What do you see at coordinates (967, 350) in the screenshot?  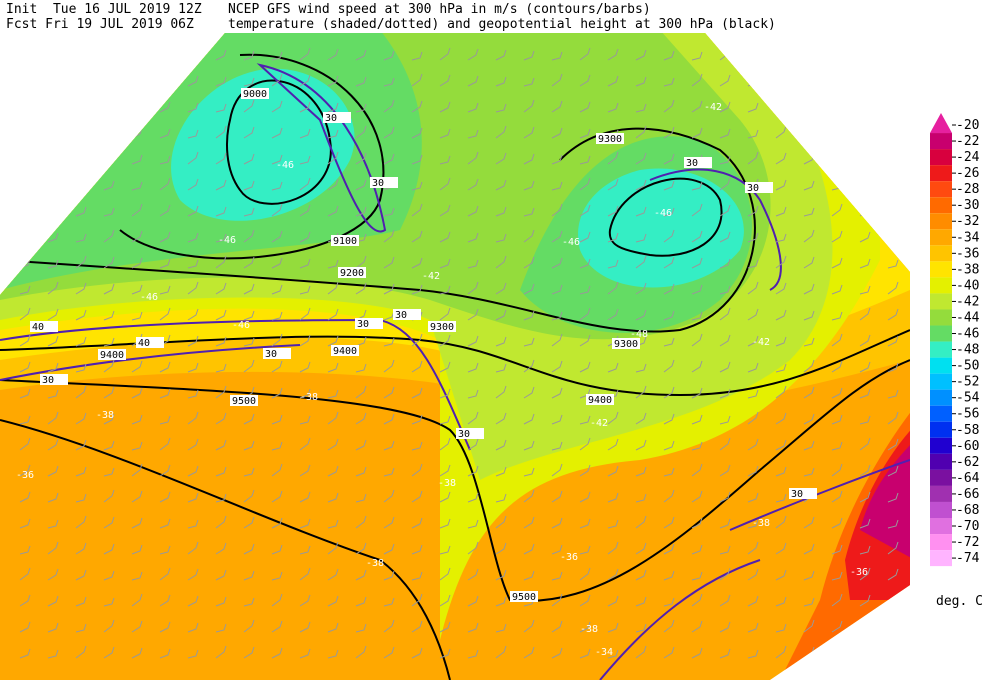 I see `colorbar-label: -48` at bounding box center [967, 350].